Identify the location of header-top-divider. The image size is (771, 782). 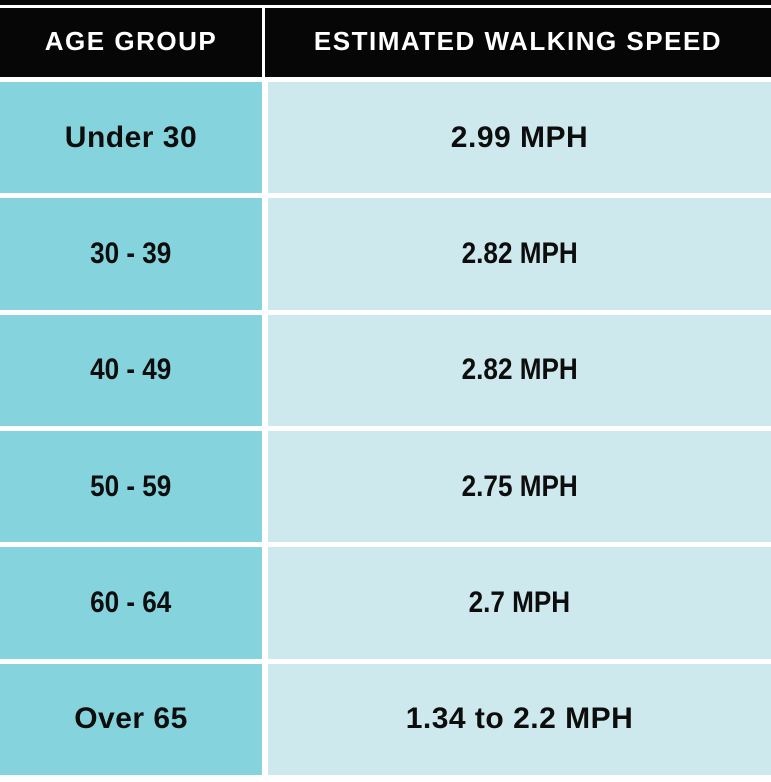
(385, 6).